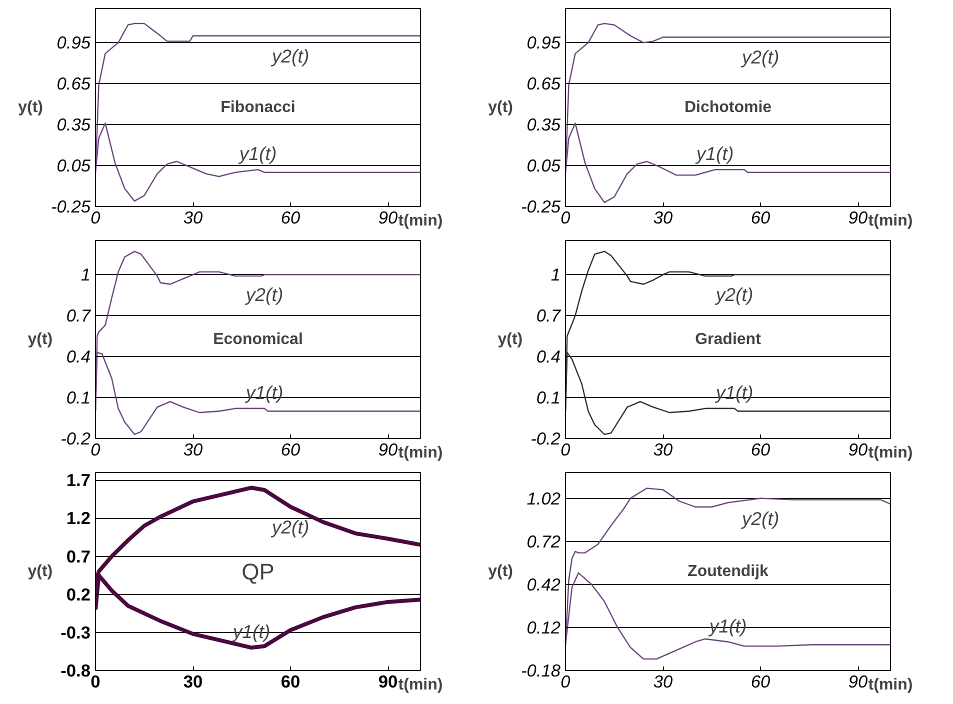  What do you see at coordinates (78, 518) in the screenshot?
I see `y-tick-label: 1.2` at bounding box center [78, 518].